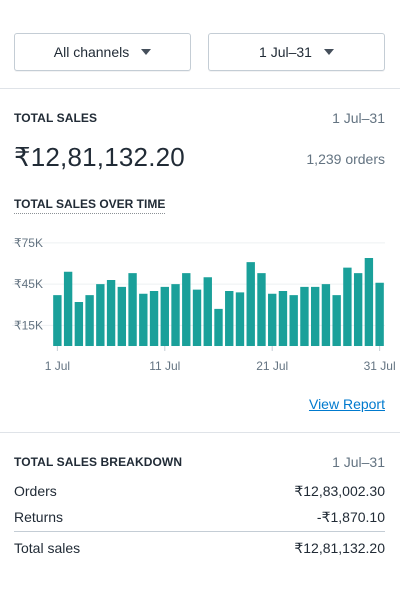  Describe the element at coordinates (345, 159) in the screenshot. I see `orders-count: 1,239 orders` at that location.